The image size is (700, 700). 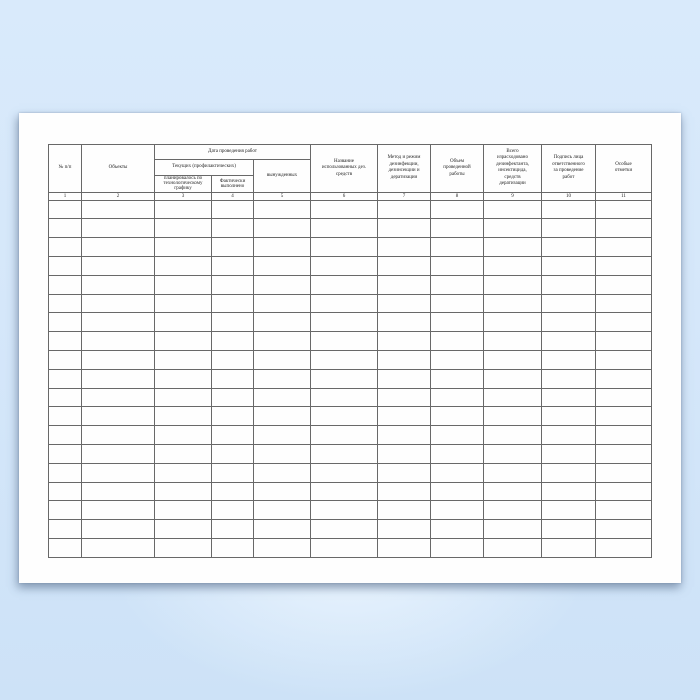 What do you see at coordinates (404, 196) in the screenshot?
I see `column-number-cell: 7` at bounding box center [404, 196].